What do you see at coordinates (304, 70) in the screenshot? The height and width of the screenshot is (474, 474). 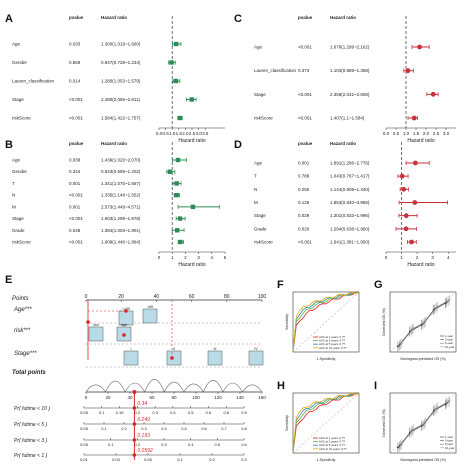 I see `row-pvalue: 0.373` at bounding box center [304, 70].